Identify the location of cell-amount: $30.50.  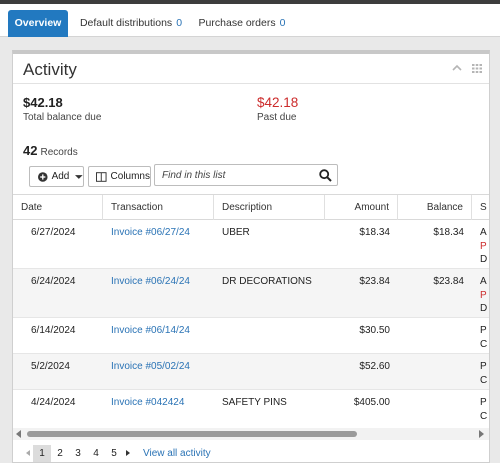
(374, 330).